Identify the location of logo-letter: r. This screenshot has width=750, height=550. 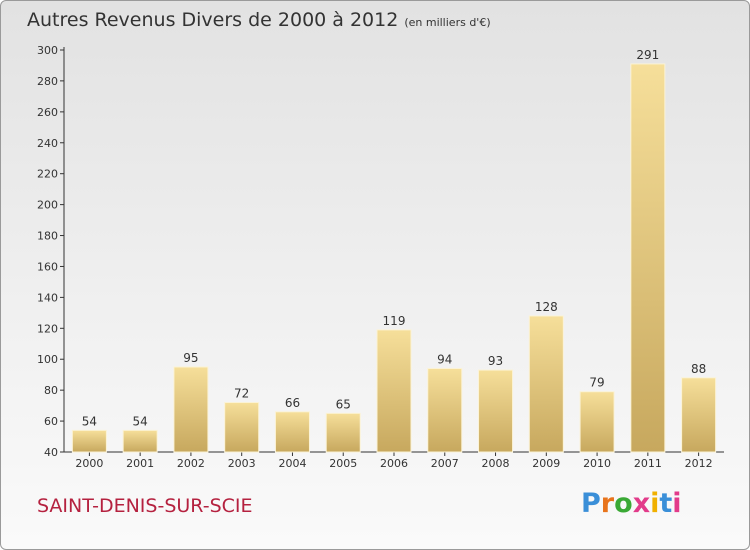
(607, 503).